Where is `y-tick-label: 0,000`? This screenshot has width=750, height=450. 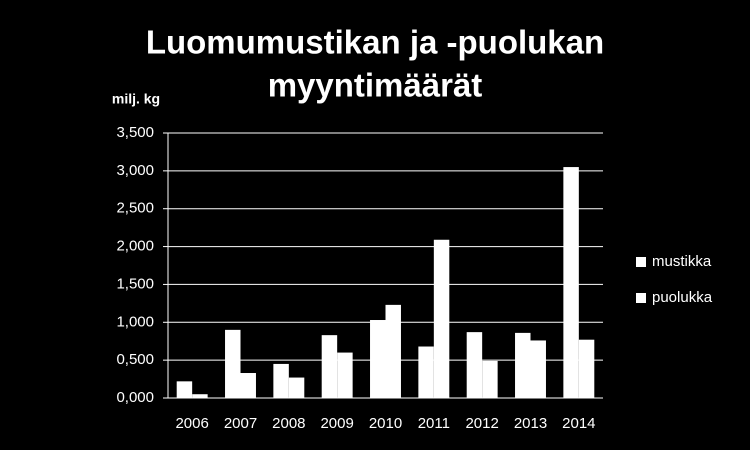
y-tick-label: 0,000 is located at coordinates (135, 397).